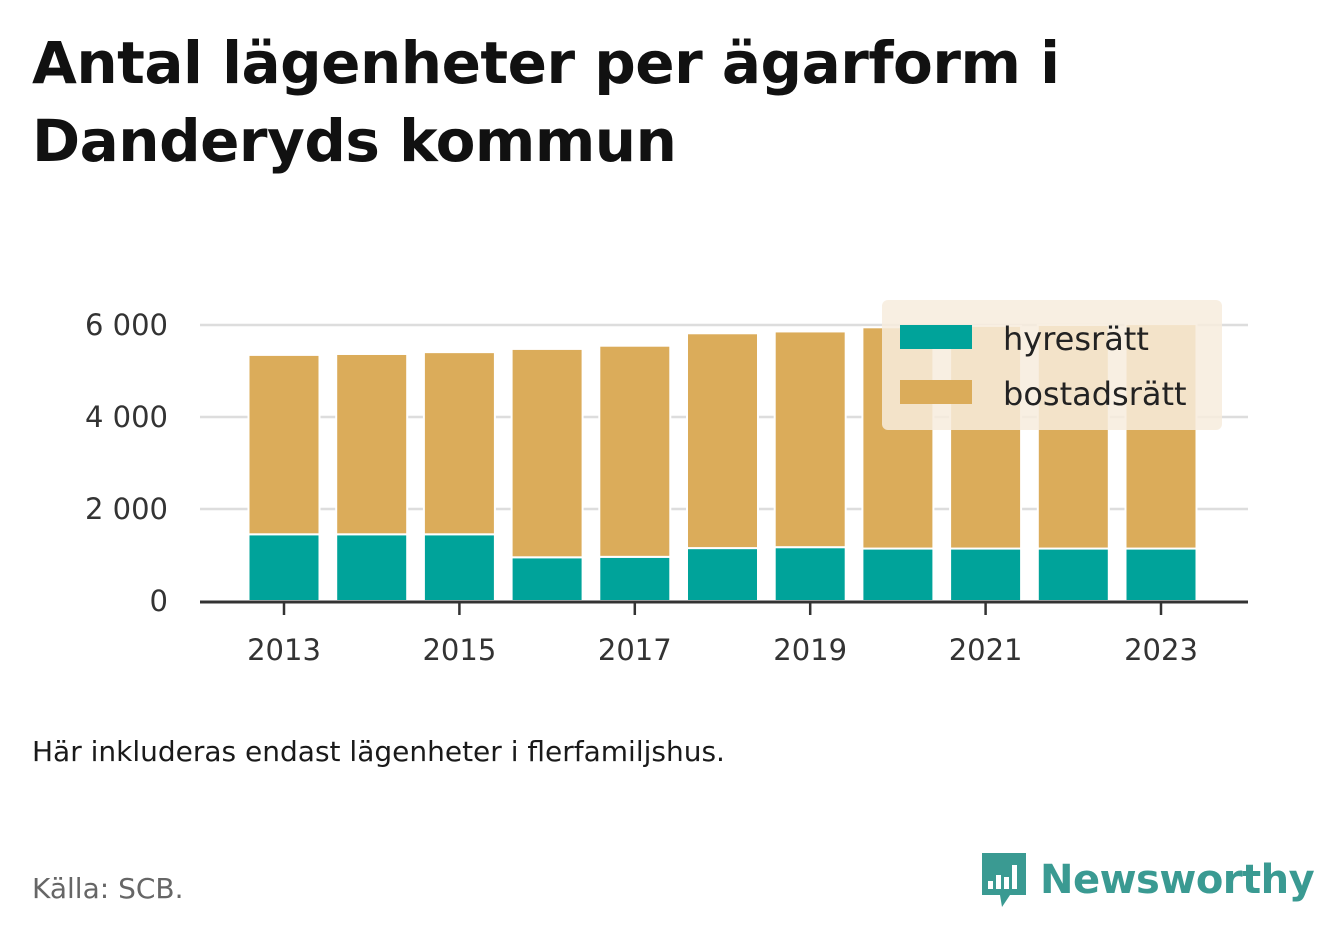  What do you see at coordinates (1161, 650) in the screenshot?
I see `x-tick-label: 2023` at bounding box center [1161, 650].